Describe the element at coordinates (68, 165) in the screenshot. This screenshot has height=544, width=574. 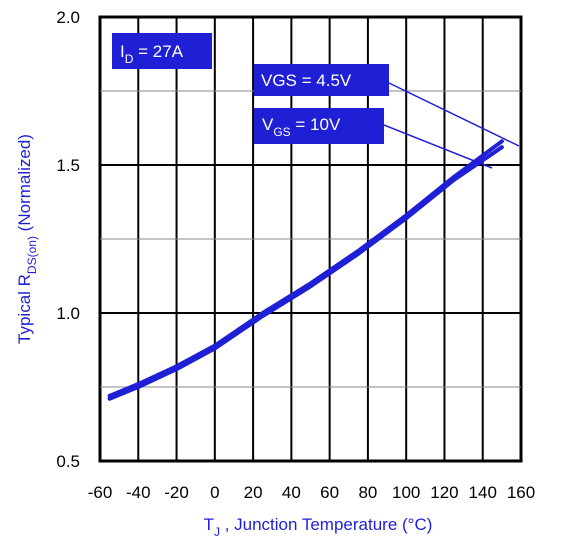
I see `y-tick-label: 1.5` at that location.